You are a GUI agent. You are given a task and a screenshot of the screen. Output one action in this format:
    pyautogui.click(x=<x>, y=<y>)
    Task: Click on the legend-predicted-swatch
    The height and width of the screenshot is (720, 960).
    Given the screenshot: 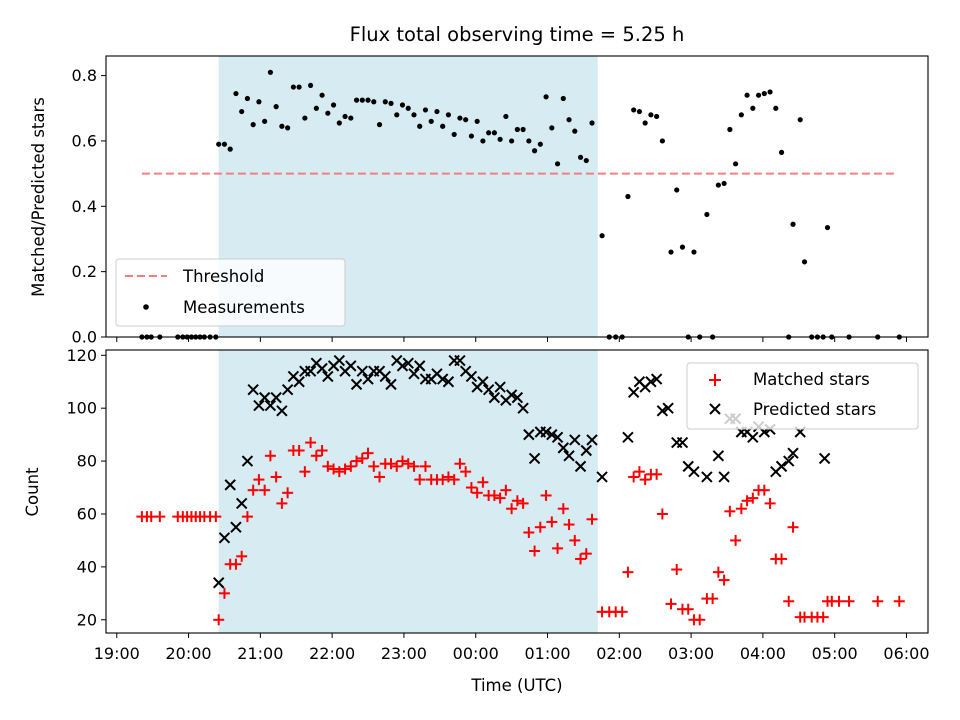 What is the action you would take?
    pyautogui.click(x=715, y=409)
    